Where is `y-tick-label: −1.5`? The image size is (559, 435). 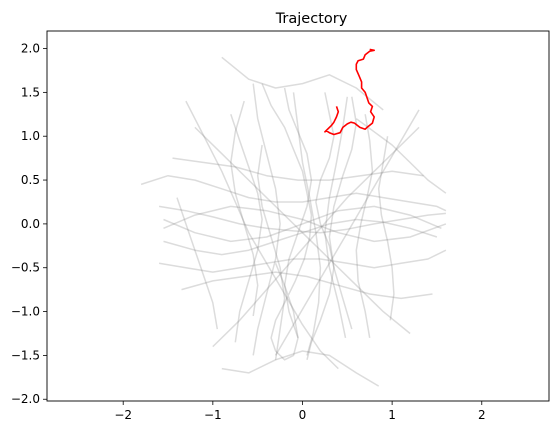 y-tick-label: −1.5 is located at coordinates (25, 355).